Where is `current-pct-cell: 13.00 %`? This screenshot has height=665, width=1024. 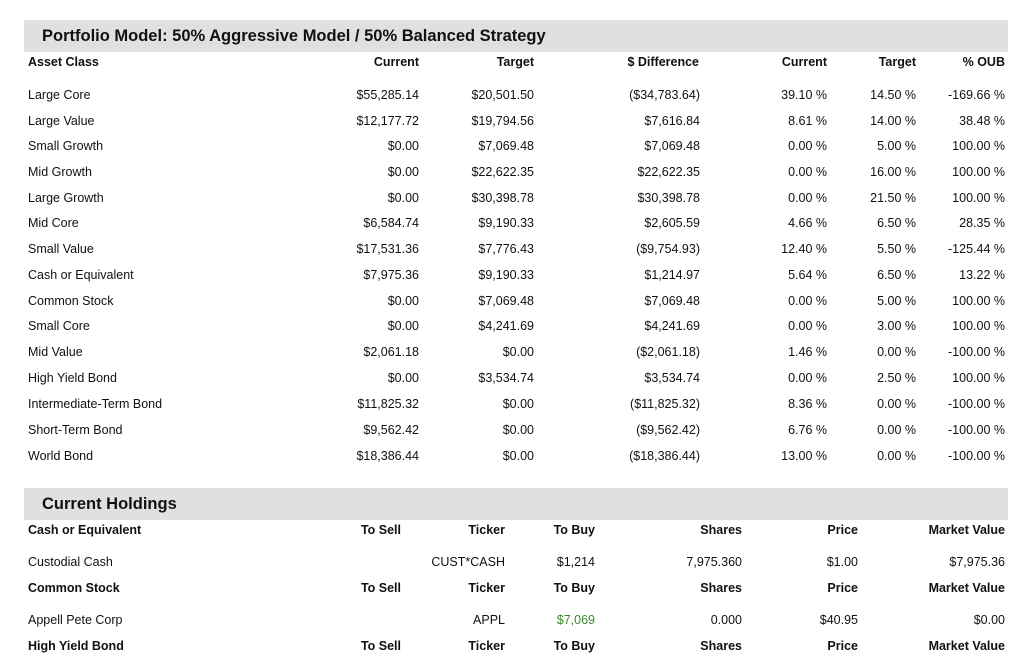
current-pct-cell: 13.00 % is located at coordinates (804, 456).